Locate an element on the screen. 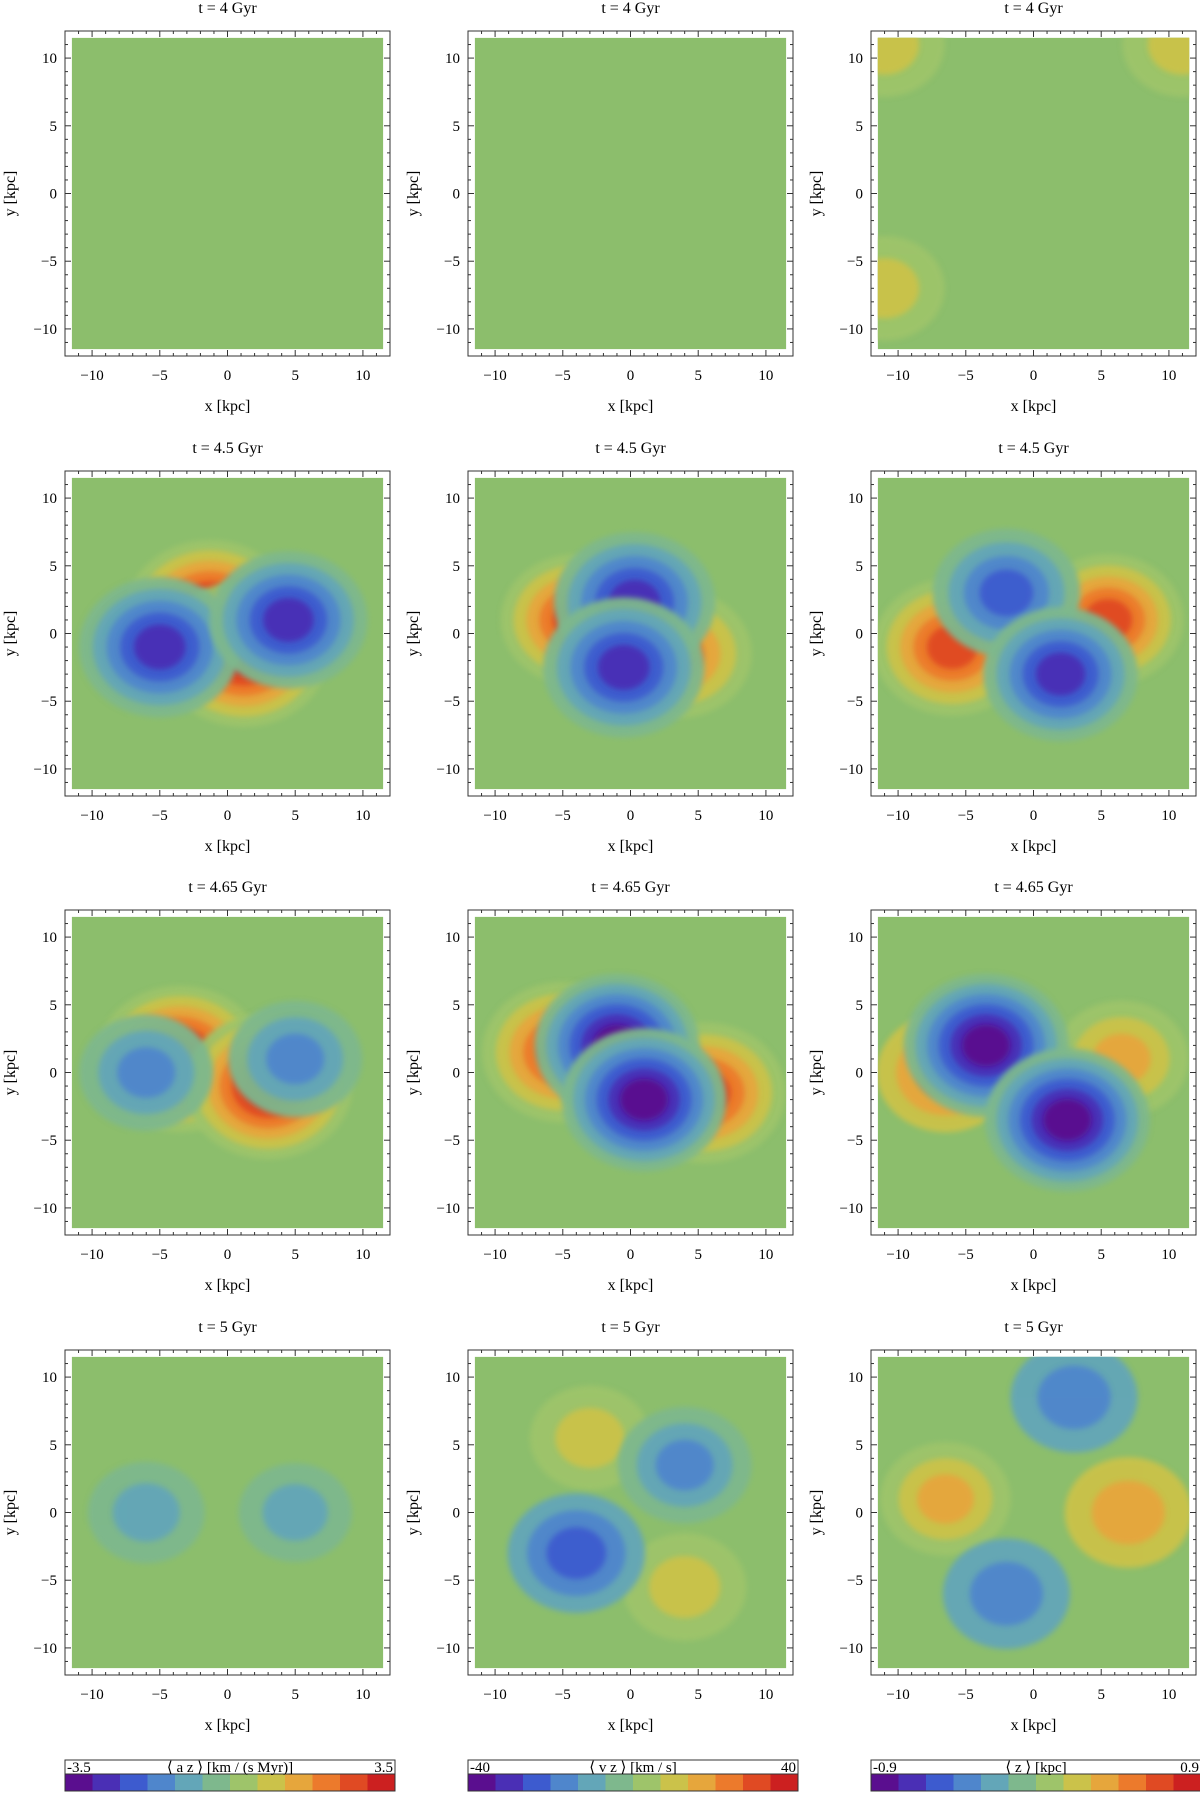 The height and width of the screenshot is (1797, 1200). colorbar-0: -3.5 3.5 ⟨ a z ⟩ [km / (s Myr)] is located at coordinates (230, 1775).